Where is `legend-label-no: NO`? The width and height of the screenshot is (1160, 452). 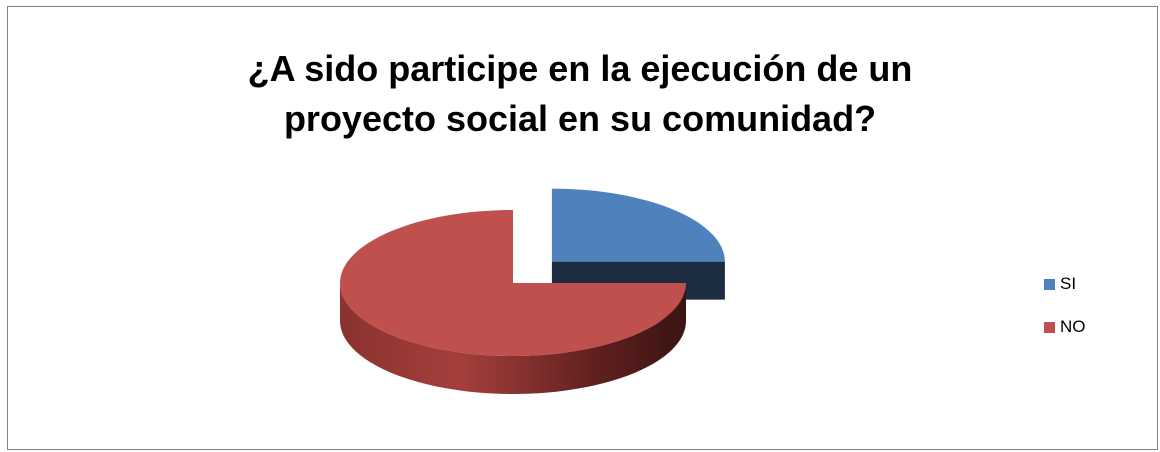
legend-label-no: NO is located at coordinates (1073, 326).